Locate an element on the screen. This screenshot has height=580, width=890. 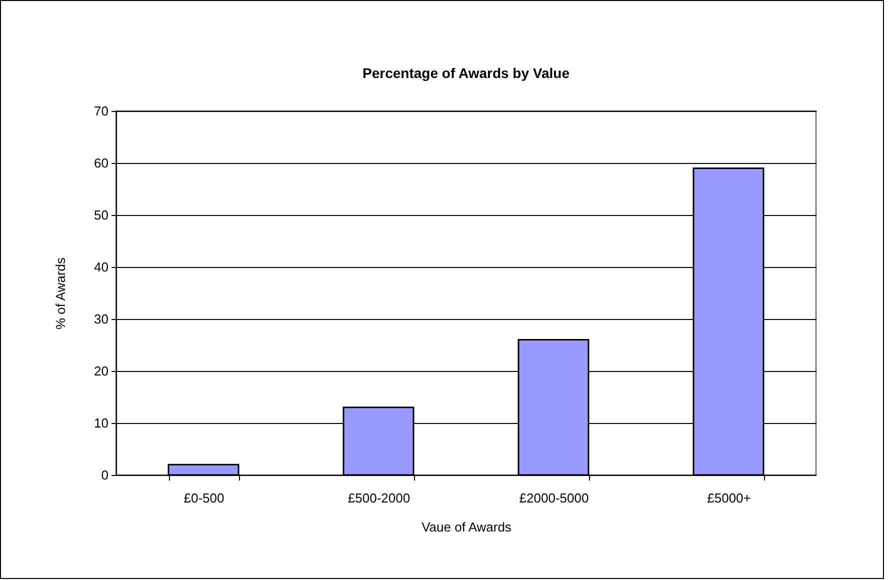
x-tick-label: £5000+ is located at coordinates (729, 498).